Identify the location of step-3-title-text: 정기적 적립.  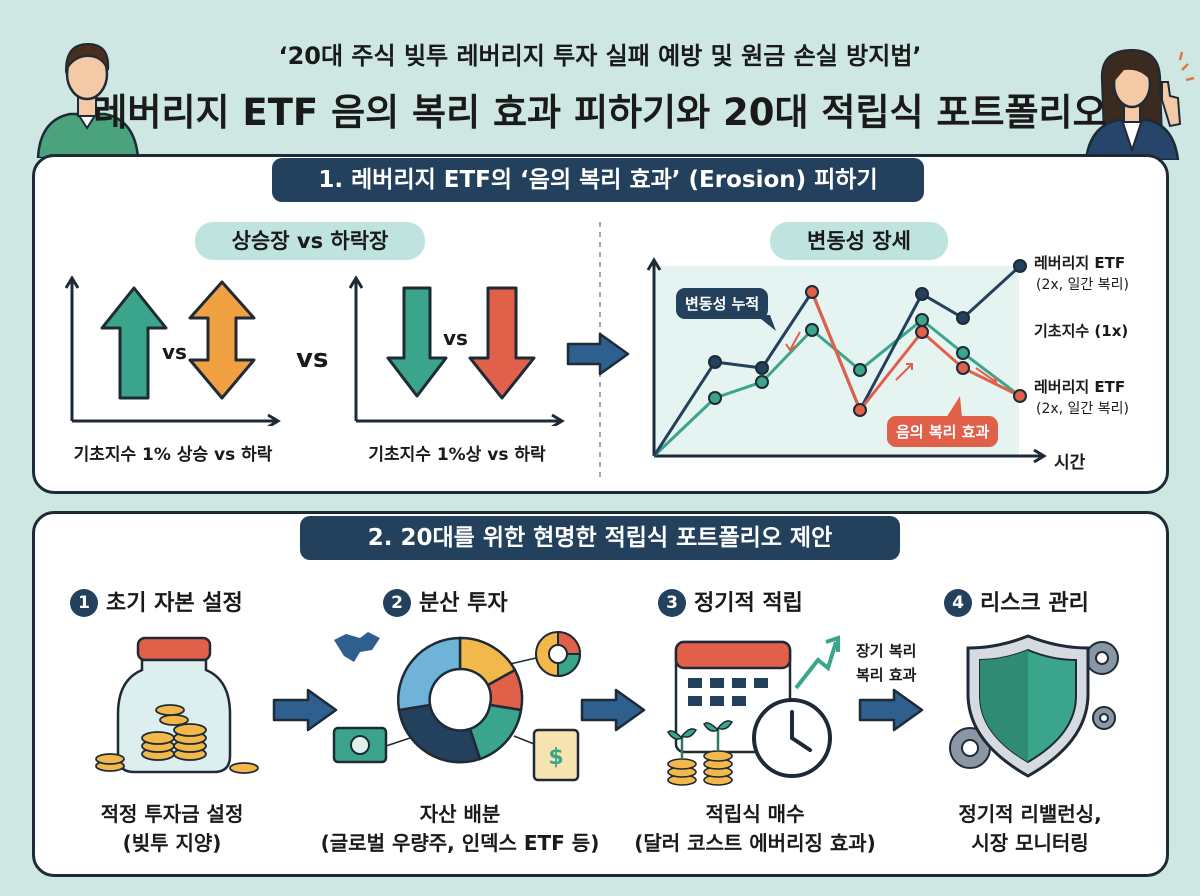
(748, 603).